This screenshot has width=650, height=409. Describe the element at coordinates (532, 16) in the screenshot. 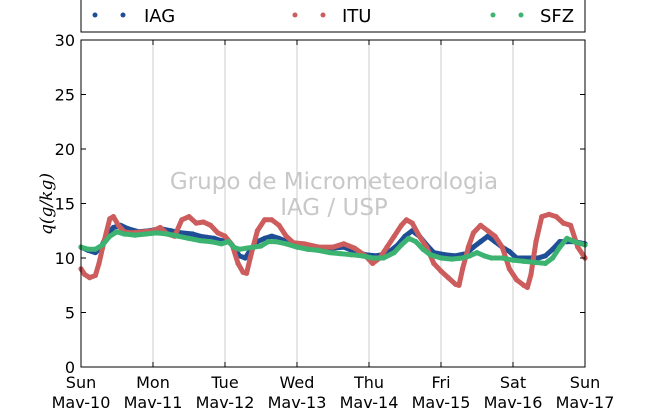

I see `legend-item-sfz: SFZ` at that location.